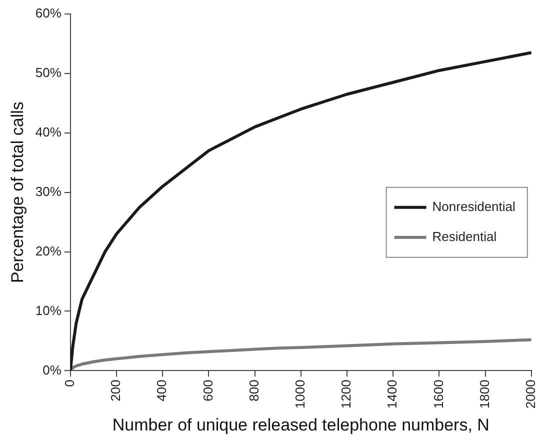 This screenshot has height=444, width=550. What do you see at coordinates (48, 72) in the screenshot?
I see `y-tick-label: 50%` at bounding box center [48, 72].